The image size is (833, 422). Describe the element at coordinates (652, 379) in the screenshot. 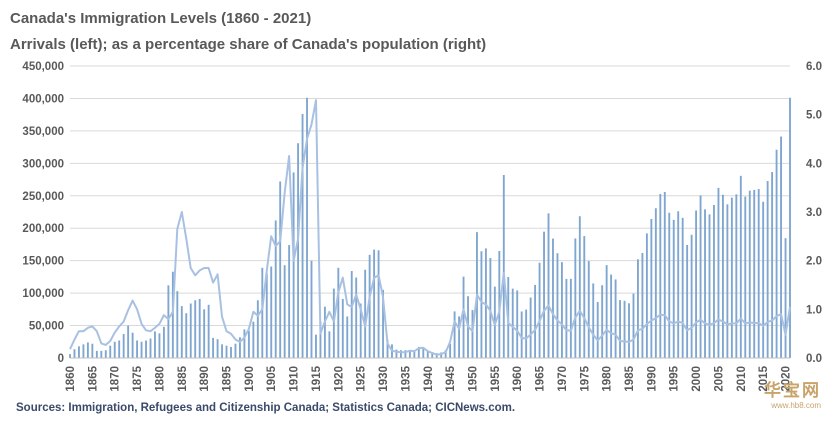

I see `x-tick-label: 1990` at that location.